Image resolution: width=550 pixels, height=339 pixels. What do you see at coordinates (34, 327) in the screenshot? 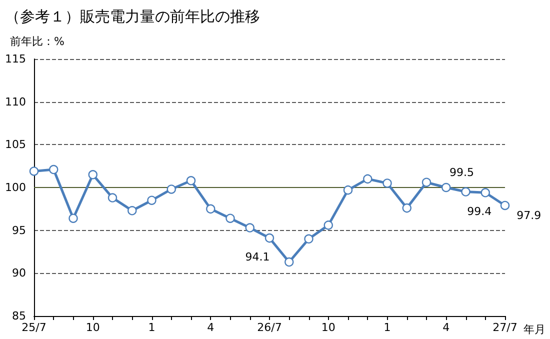
I see `x-tick-label: 25/7` at bounding box center [34, 327].